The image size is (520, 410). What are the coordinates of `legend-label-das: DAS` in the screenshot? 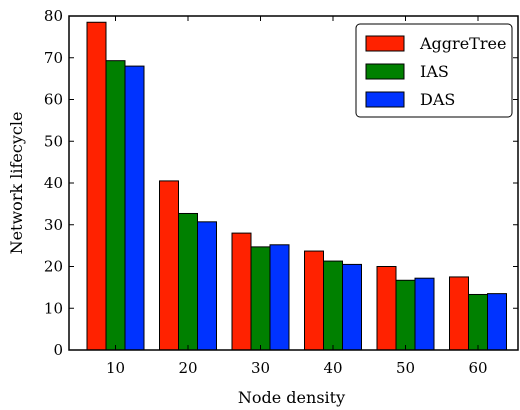 It's located at (437, 99).